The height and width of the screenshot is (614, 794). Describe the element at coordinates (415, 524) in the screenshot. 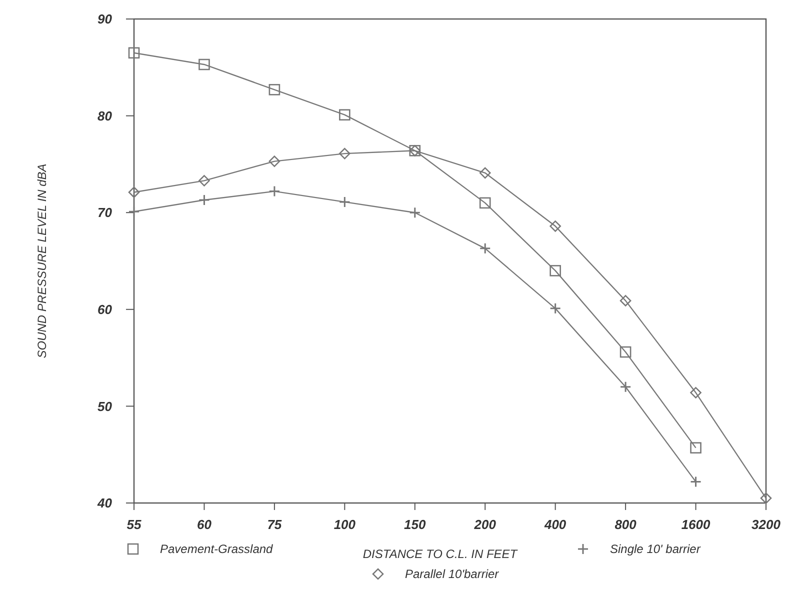

I see `x-tick-label: 150` at that location.